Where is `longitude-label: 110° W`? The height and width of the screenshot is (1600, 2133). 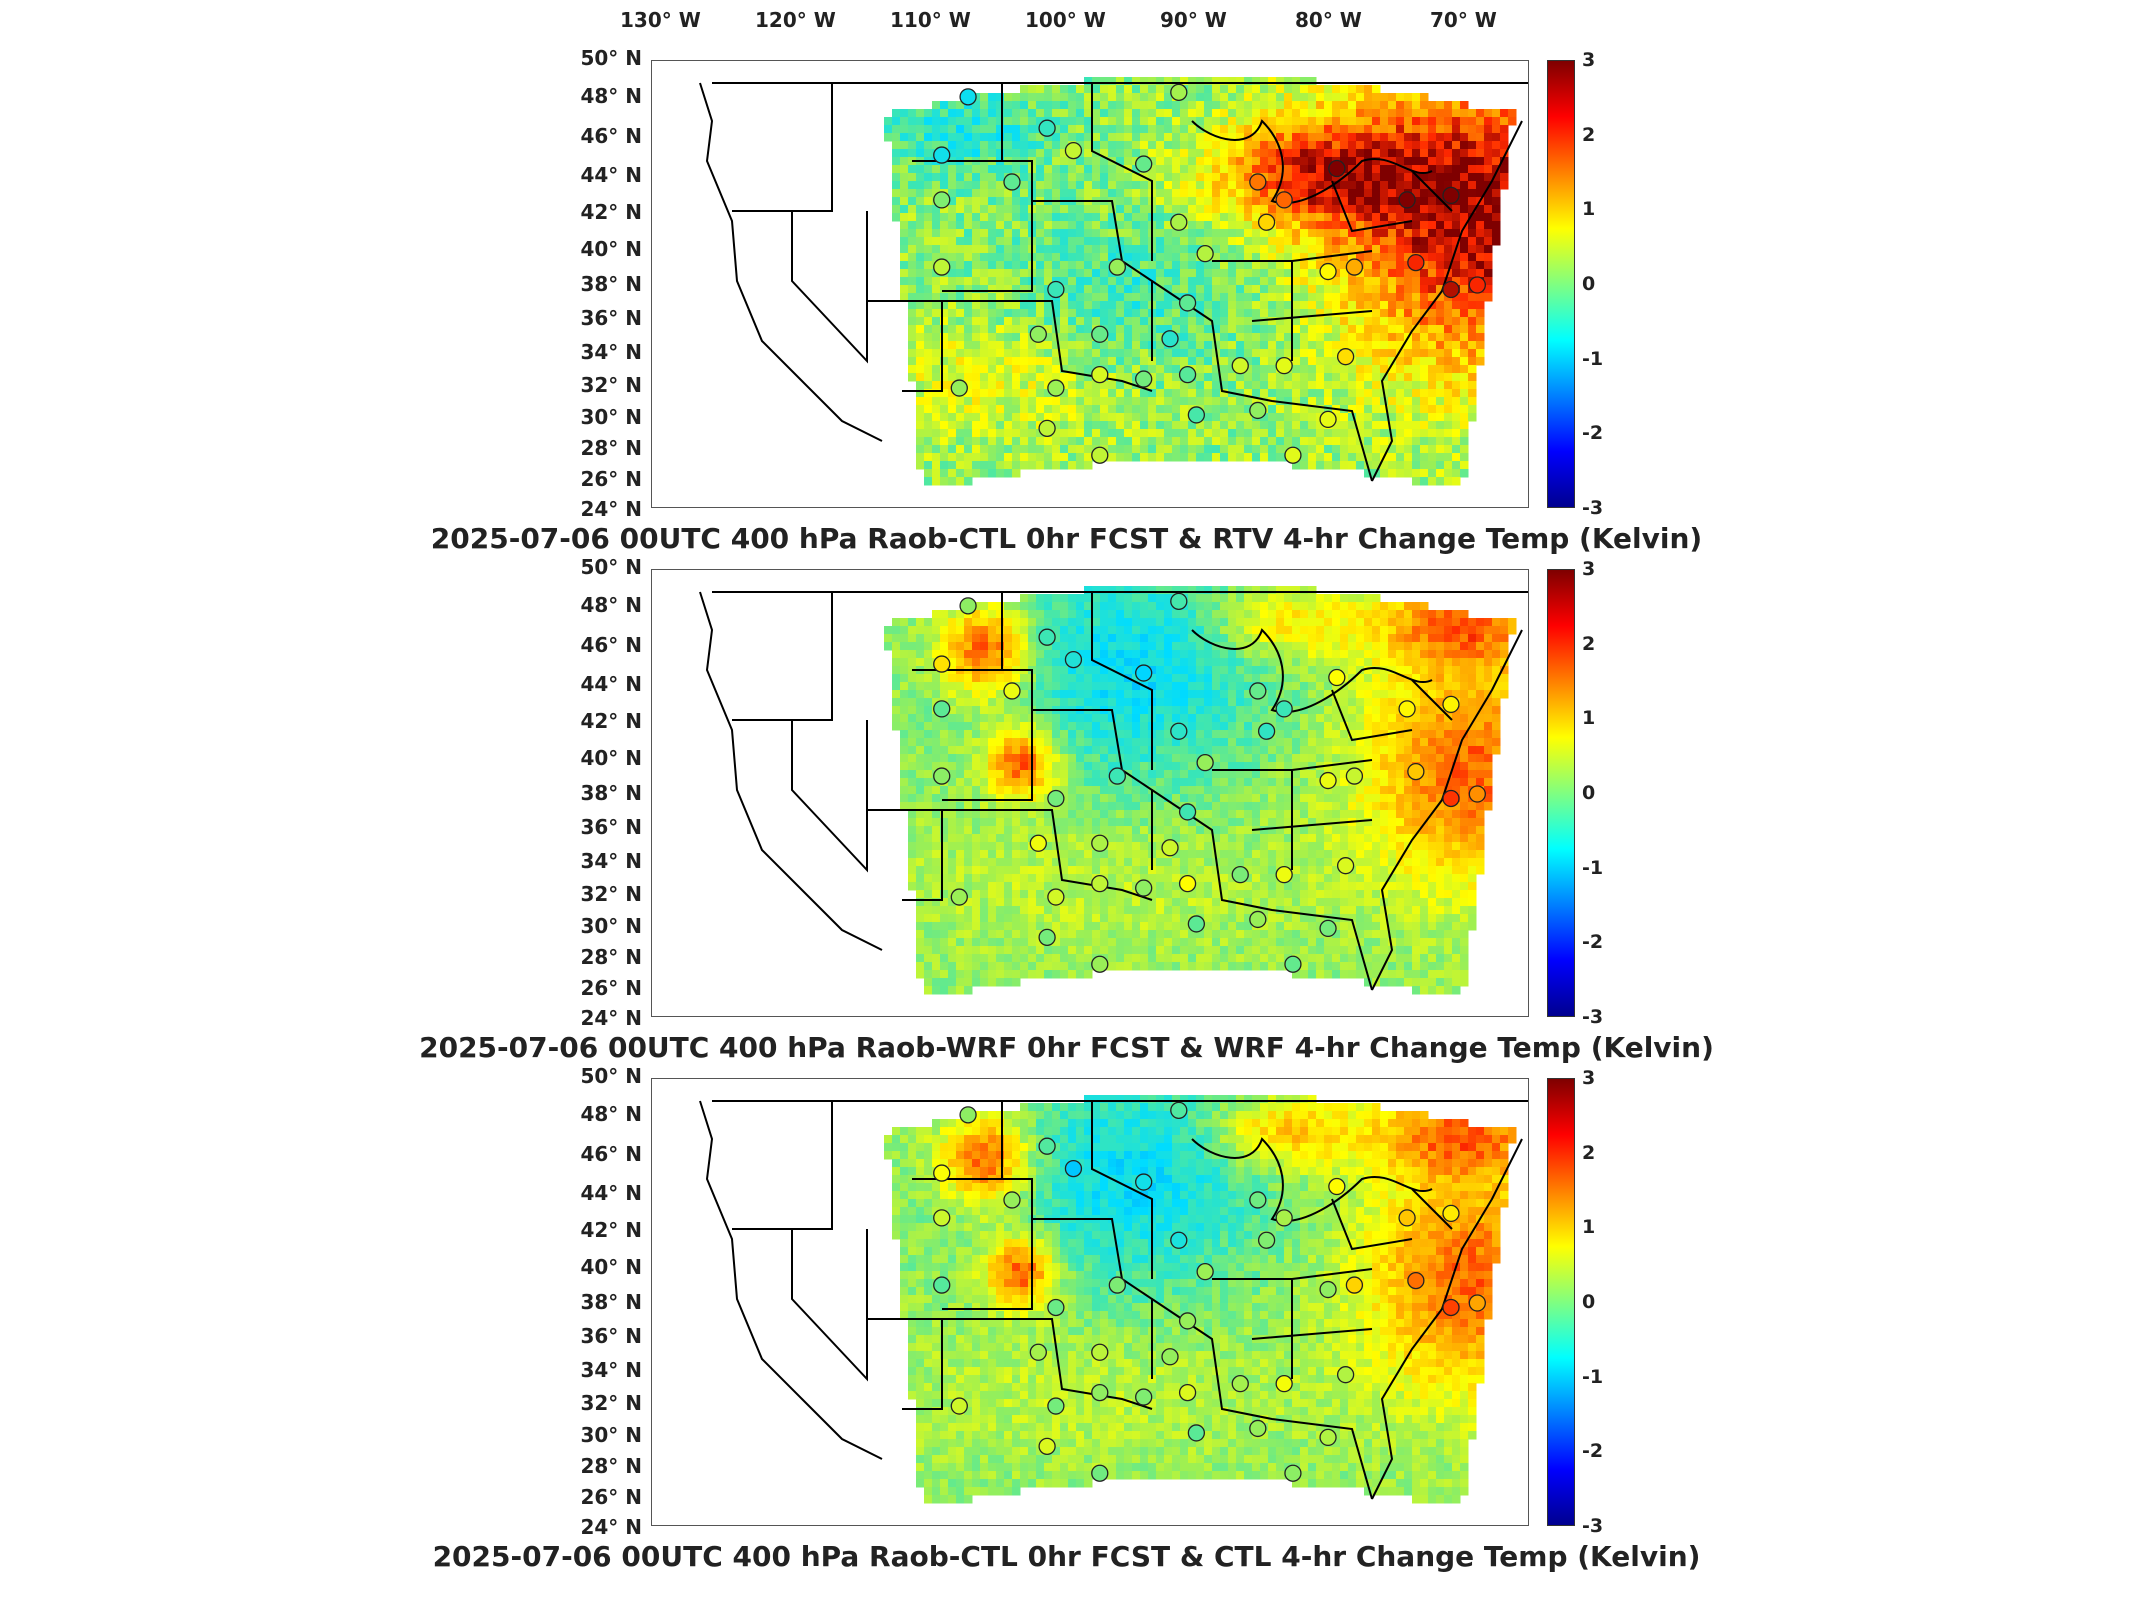 longitude-label: 110° W is located at coordinates (930, 20).